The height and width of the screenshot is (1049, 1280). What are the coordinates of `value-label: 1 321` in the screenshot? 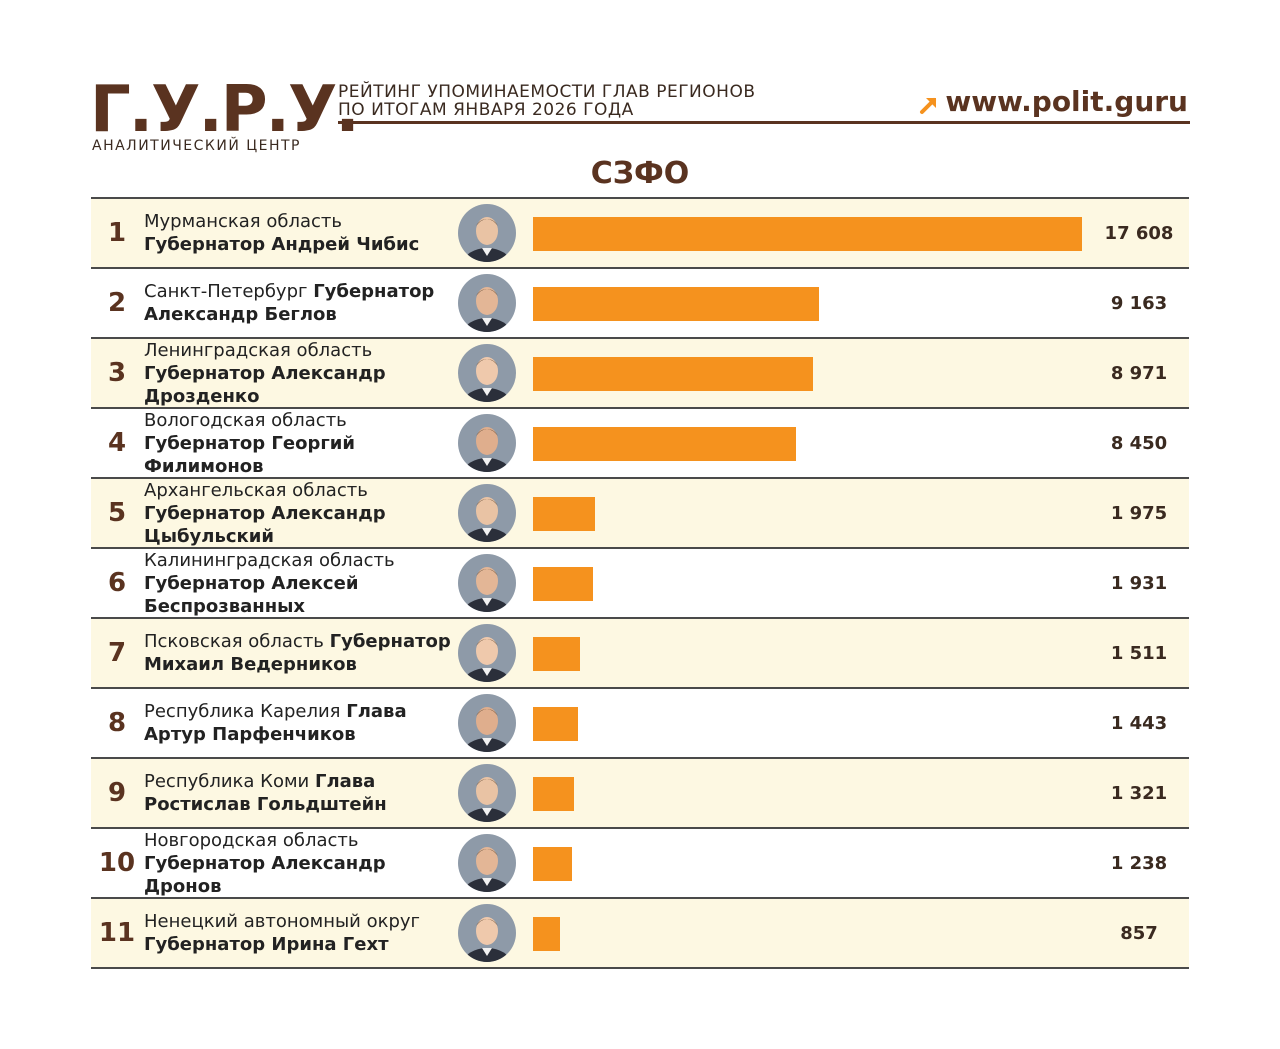 It's located at (1139, 793).